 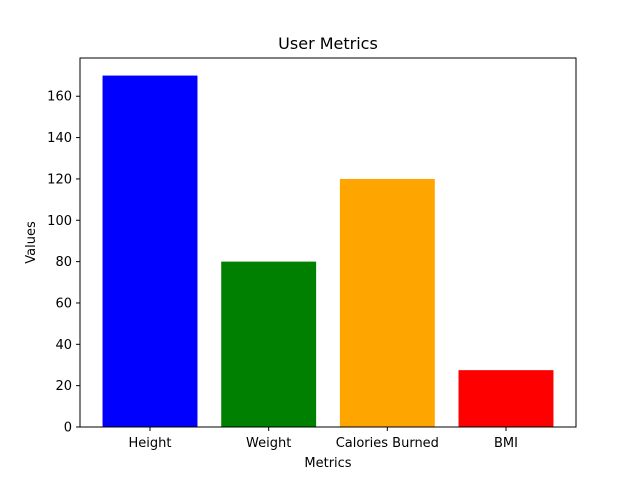 I want to click on y-axis: 0 20 40 60 80 100 120 140 160, so click(x=63, y=263).